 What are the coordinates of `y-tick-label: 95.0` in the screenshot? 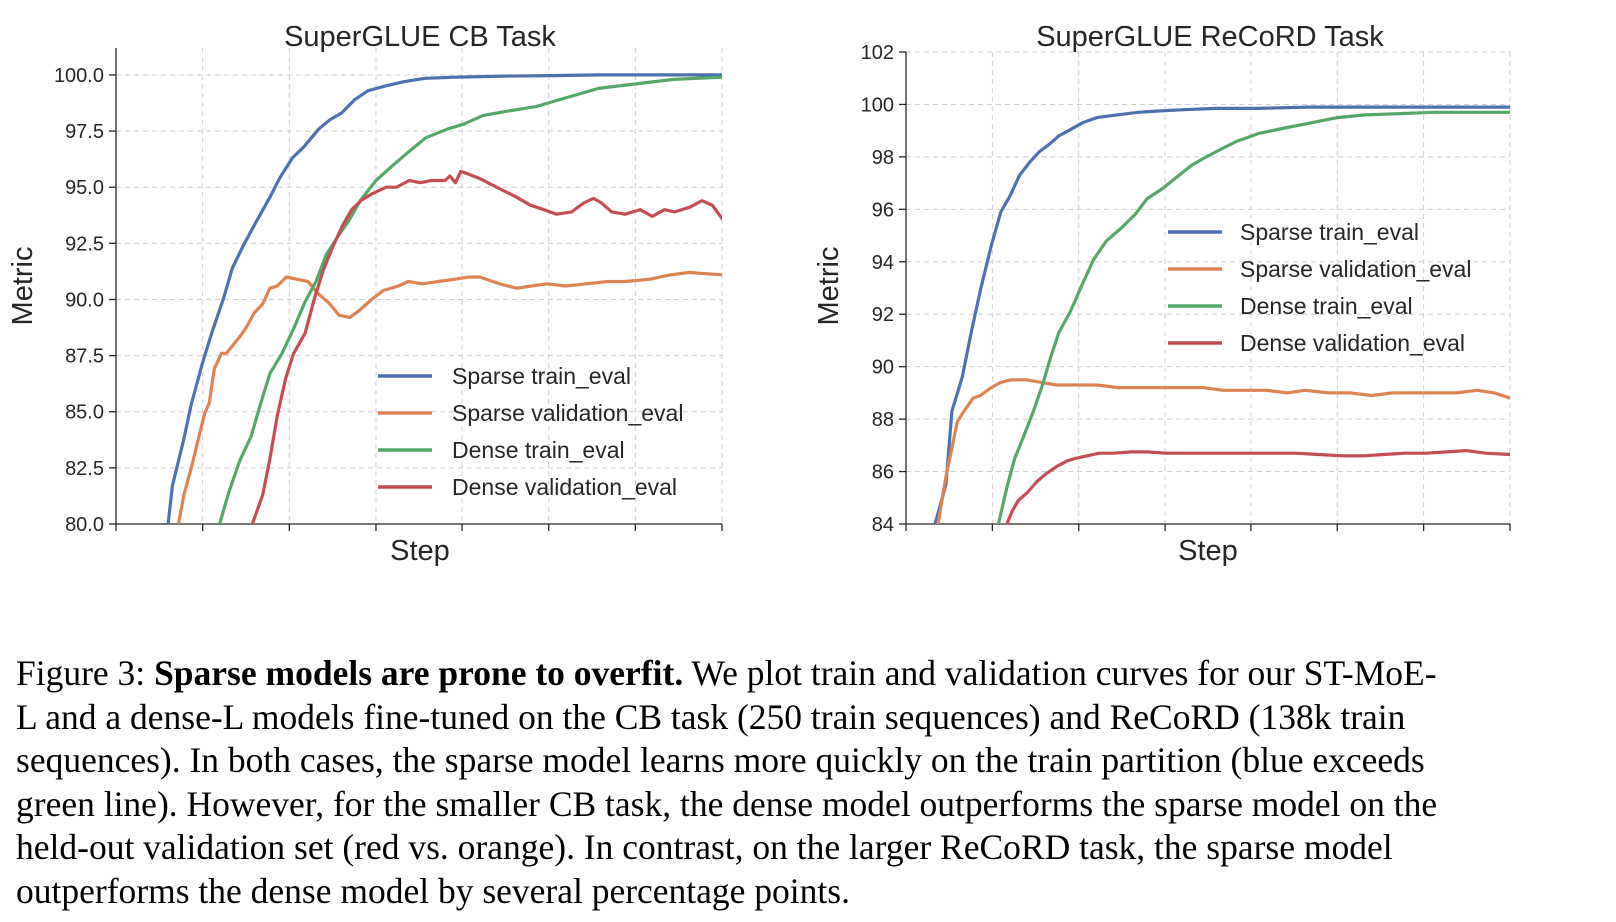 It's located at (84, 188).